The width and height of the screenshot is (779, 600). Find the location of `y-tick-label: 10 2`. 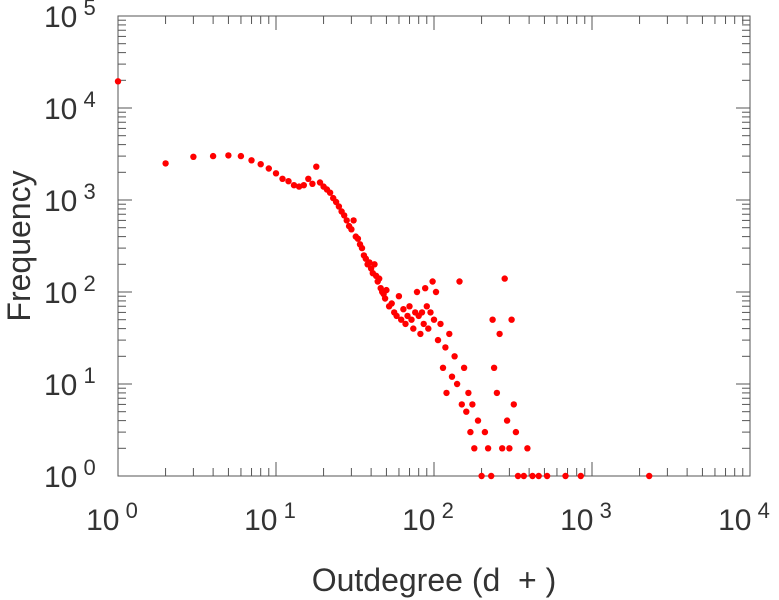

y-tick-label: 10 2 is located at coordinates (70, 290).